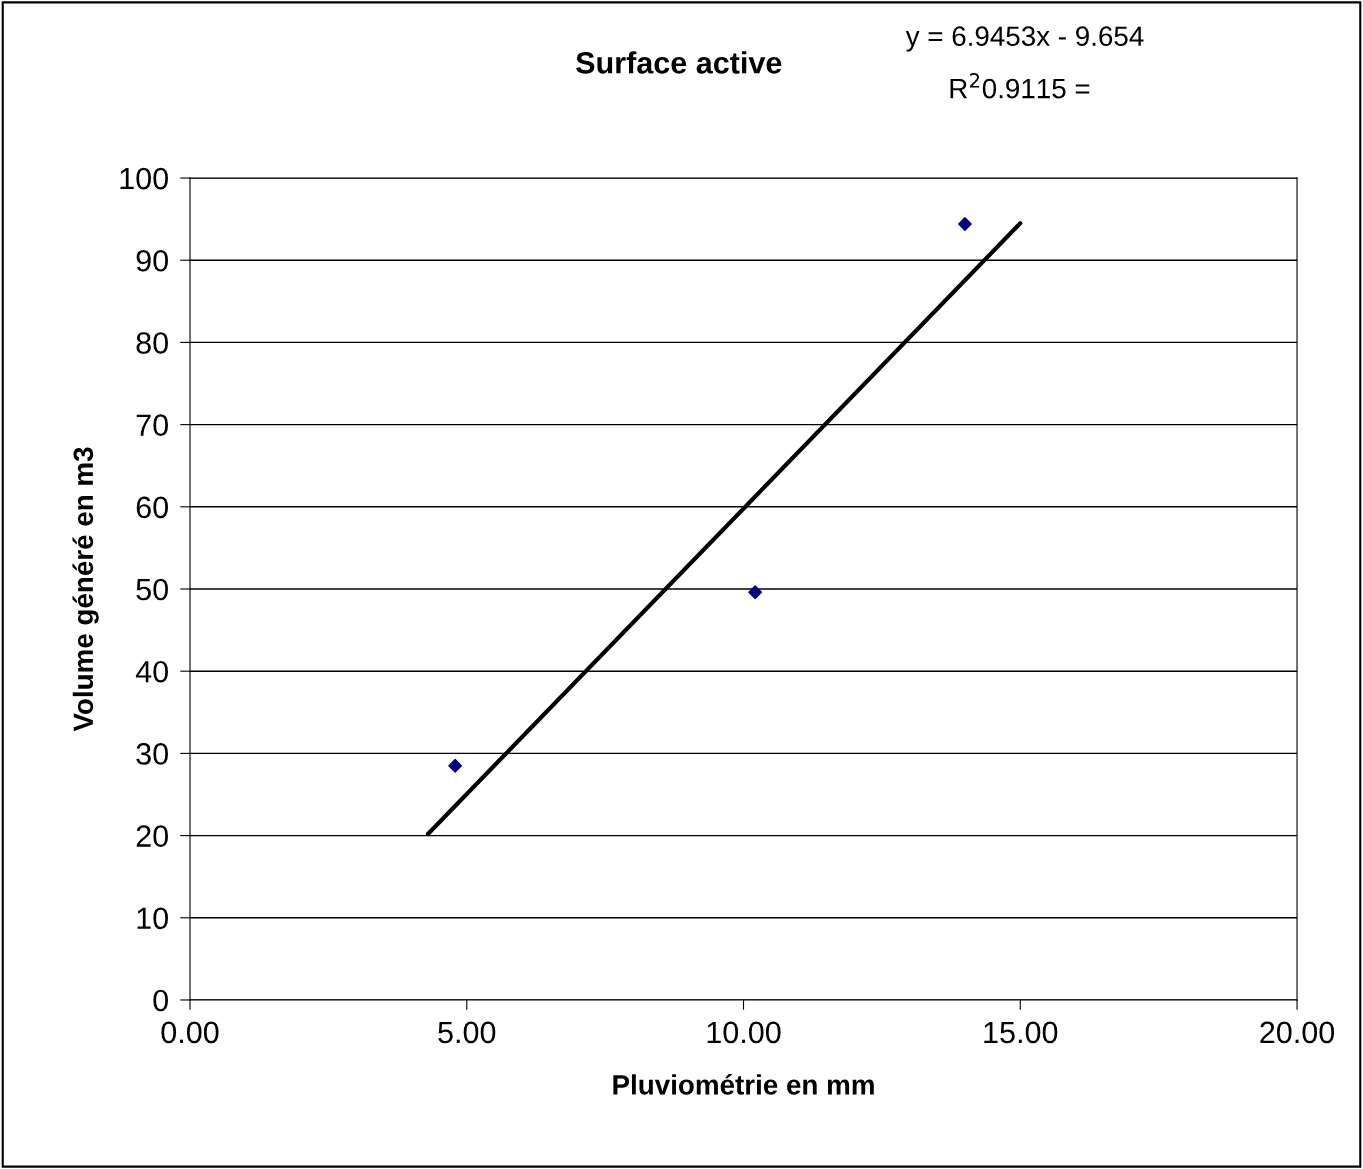 Image resolution: width=1363 pixels, height=1169 pixels. Describe the element at coordinates (1020, 86) in the screenshot. I see `text: R$^{2}$0.9115 =` at that location.